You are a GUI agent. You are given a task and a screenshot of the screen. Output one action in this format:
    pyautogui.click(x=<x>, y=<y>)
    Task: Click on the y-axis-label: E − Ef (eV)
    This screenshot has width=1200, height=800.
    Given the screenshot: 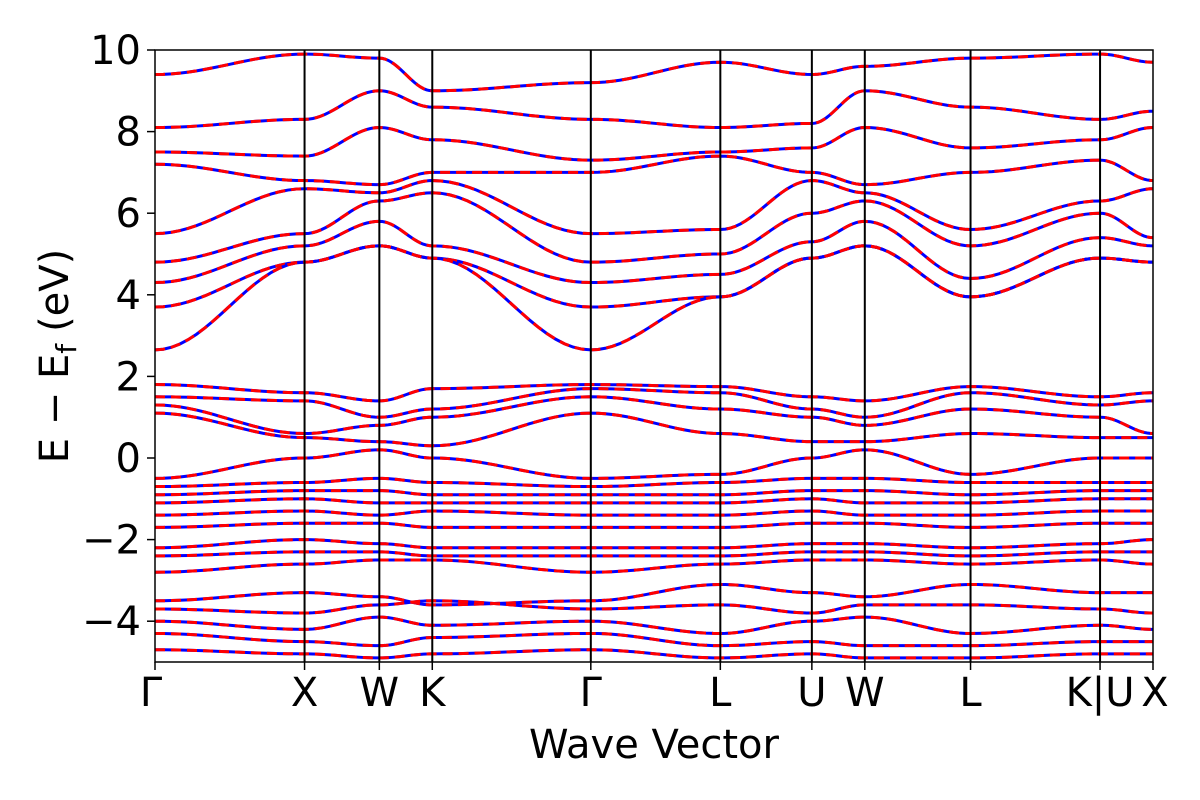 What is the action you would take?
    pyautogui.click(x=57, y=356)
    